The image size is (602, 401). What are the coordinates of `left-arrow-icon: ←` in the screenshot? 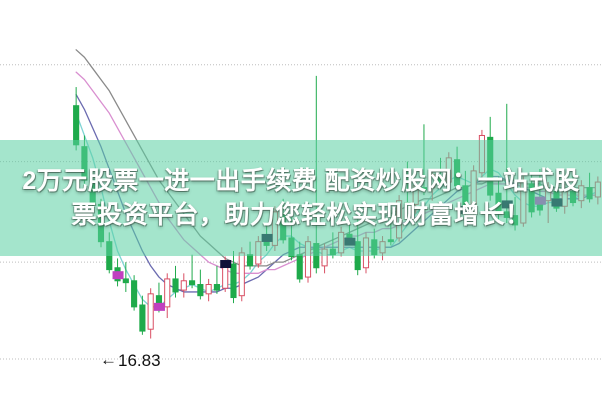 It's located at (108, 359).